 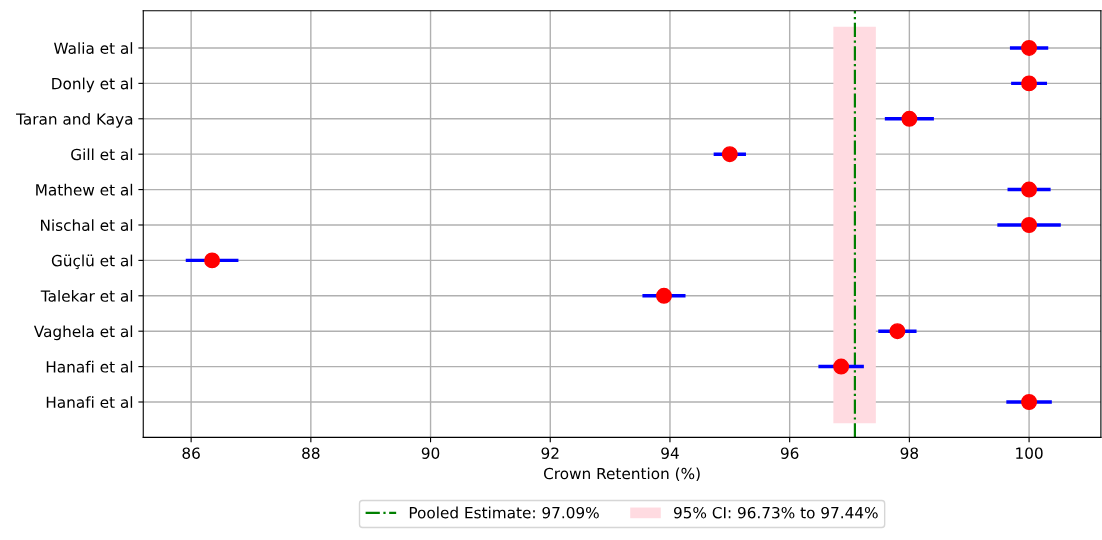 What do you see at coordinates (86, 295) in the screenshot?
I see `y-tick-label: Talekar et al` at bounding box center [86, 295].